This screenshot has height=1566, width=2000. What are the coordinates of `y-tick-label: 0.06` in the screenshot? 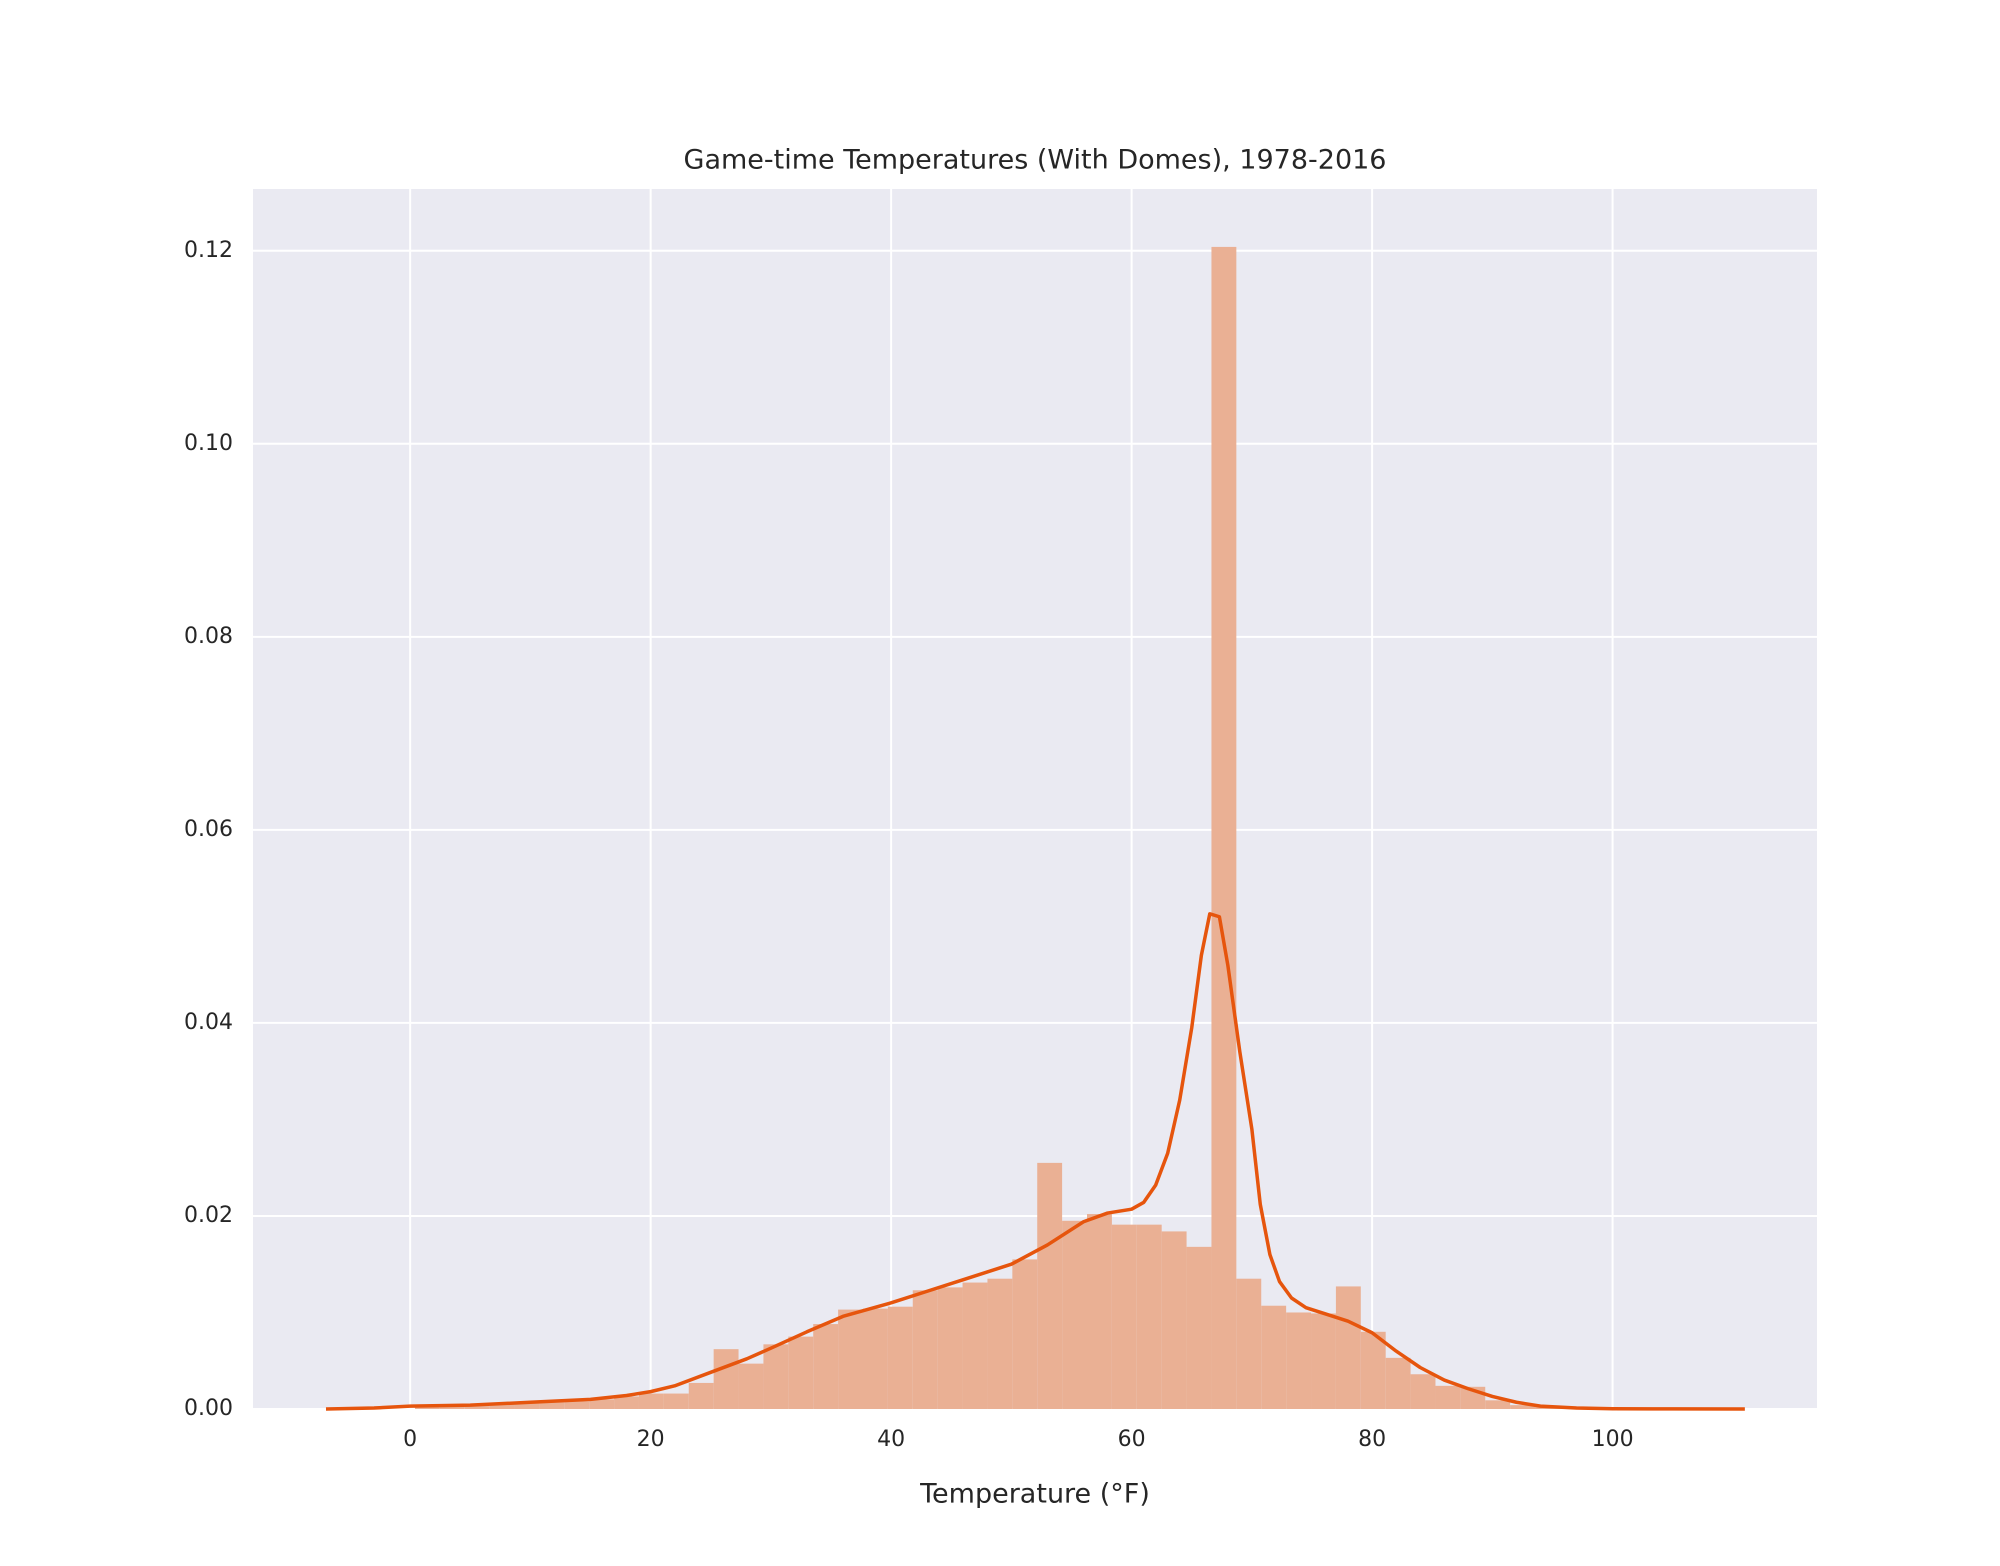 It's located at (208, 829).